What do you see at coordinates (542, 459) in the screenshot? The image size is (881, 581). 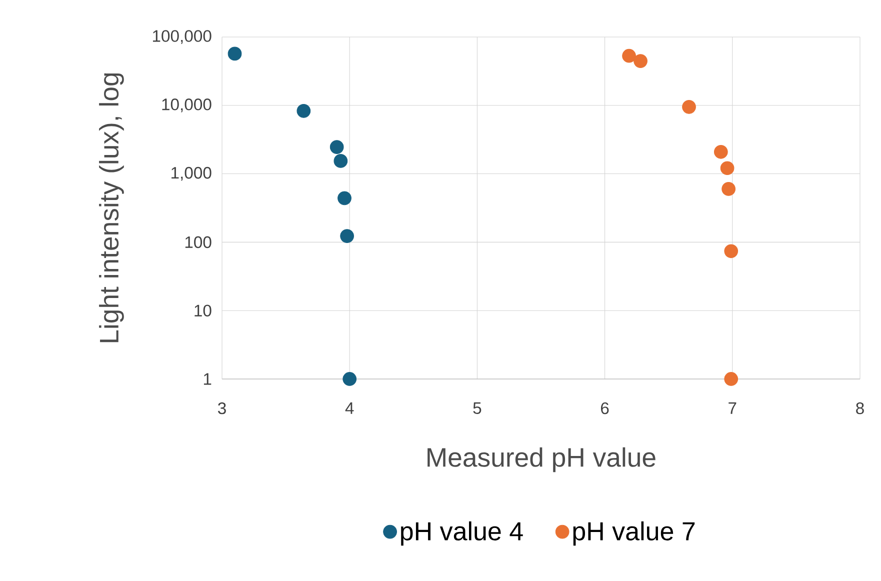 I see `x-axis-title: Measured pH value` at bounding box center [542, 459].